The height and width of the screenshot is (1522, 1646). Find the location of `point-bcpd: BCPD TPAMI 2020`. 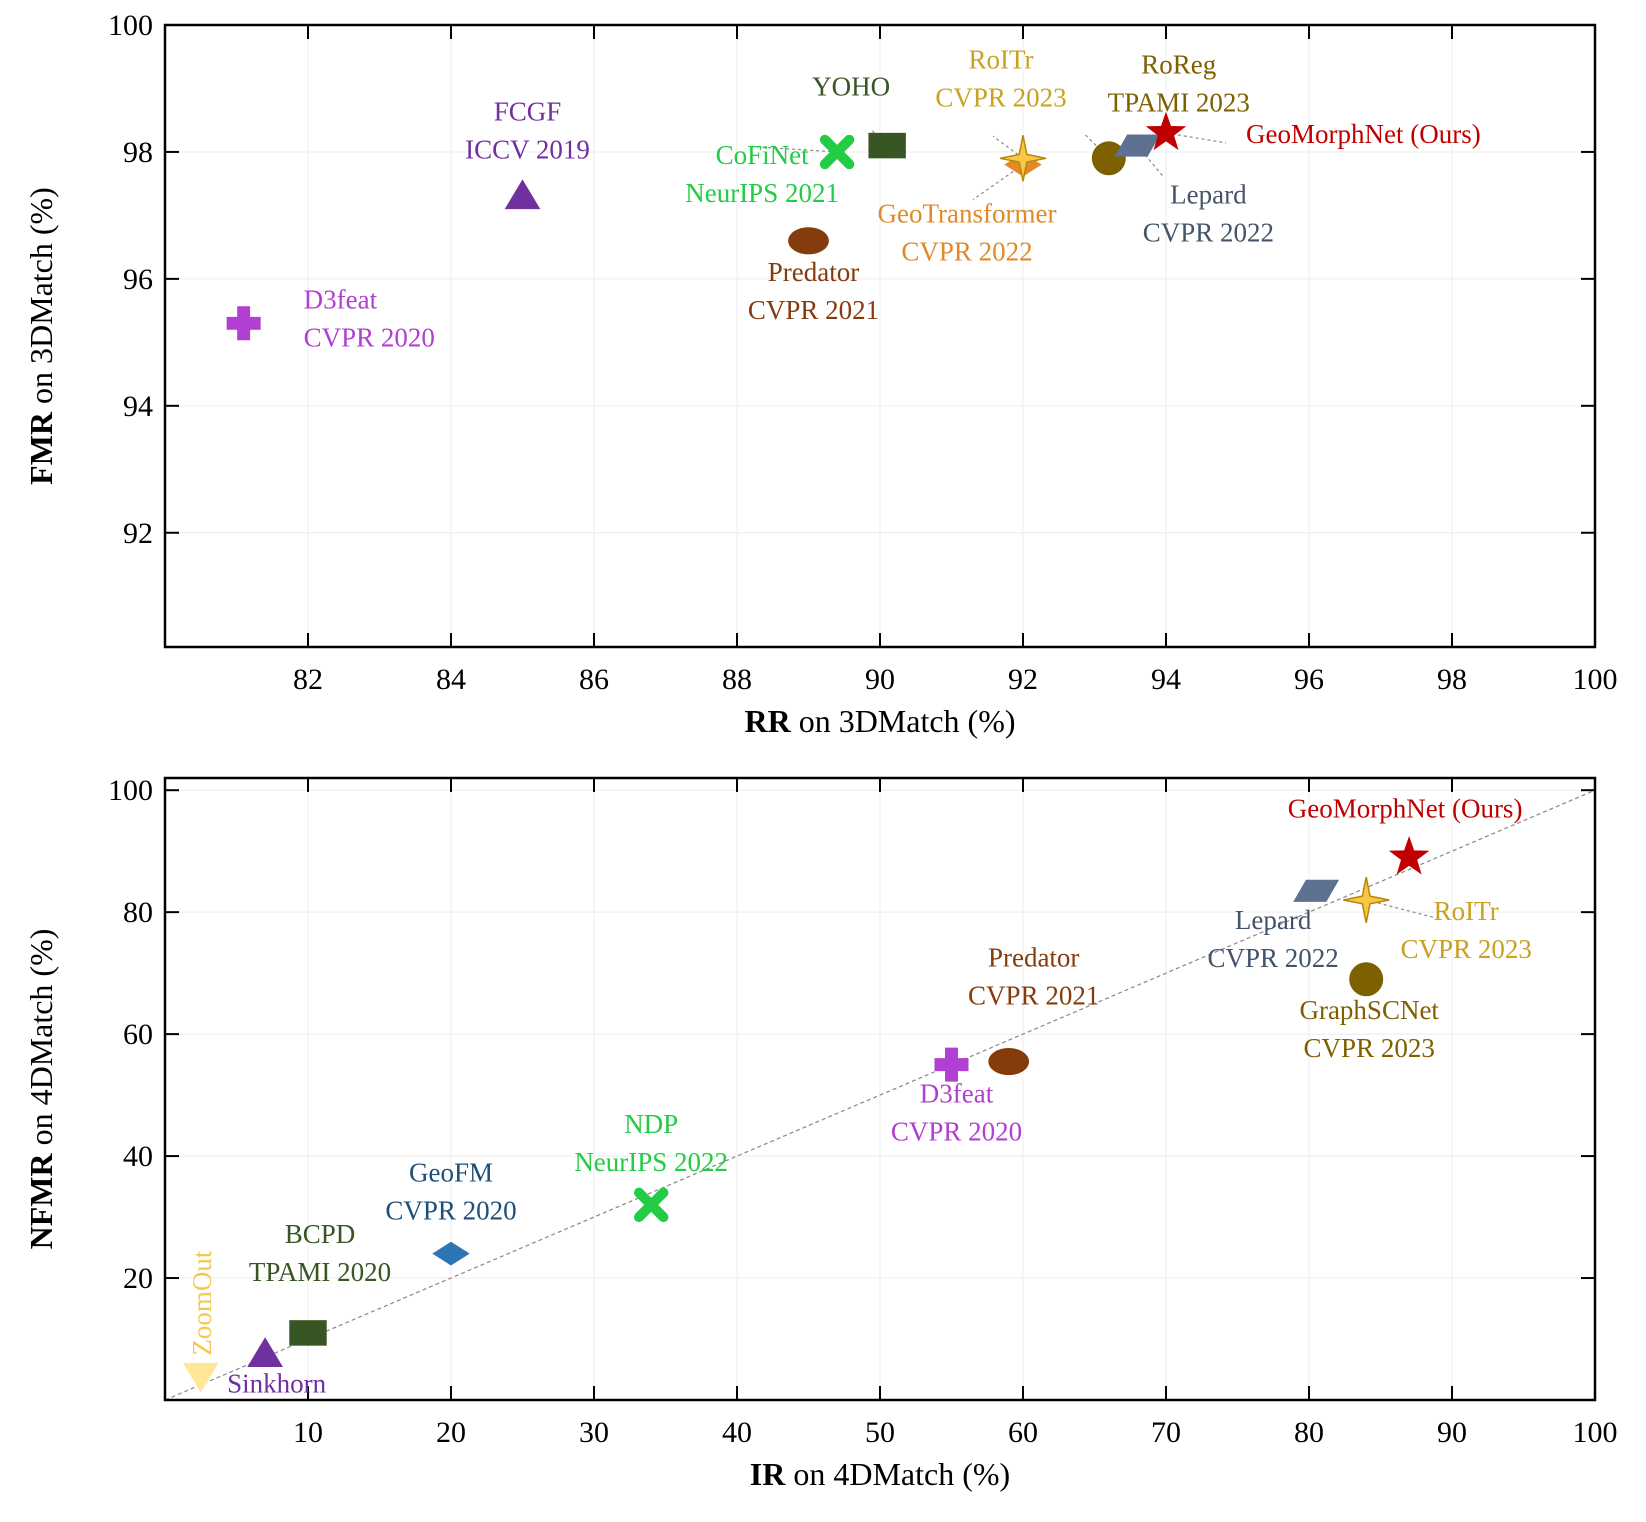

point-bcpd: BCPD TPAMI 2020 is located at coordinates (320, 1282).